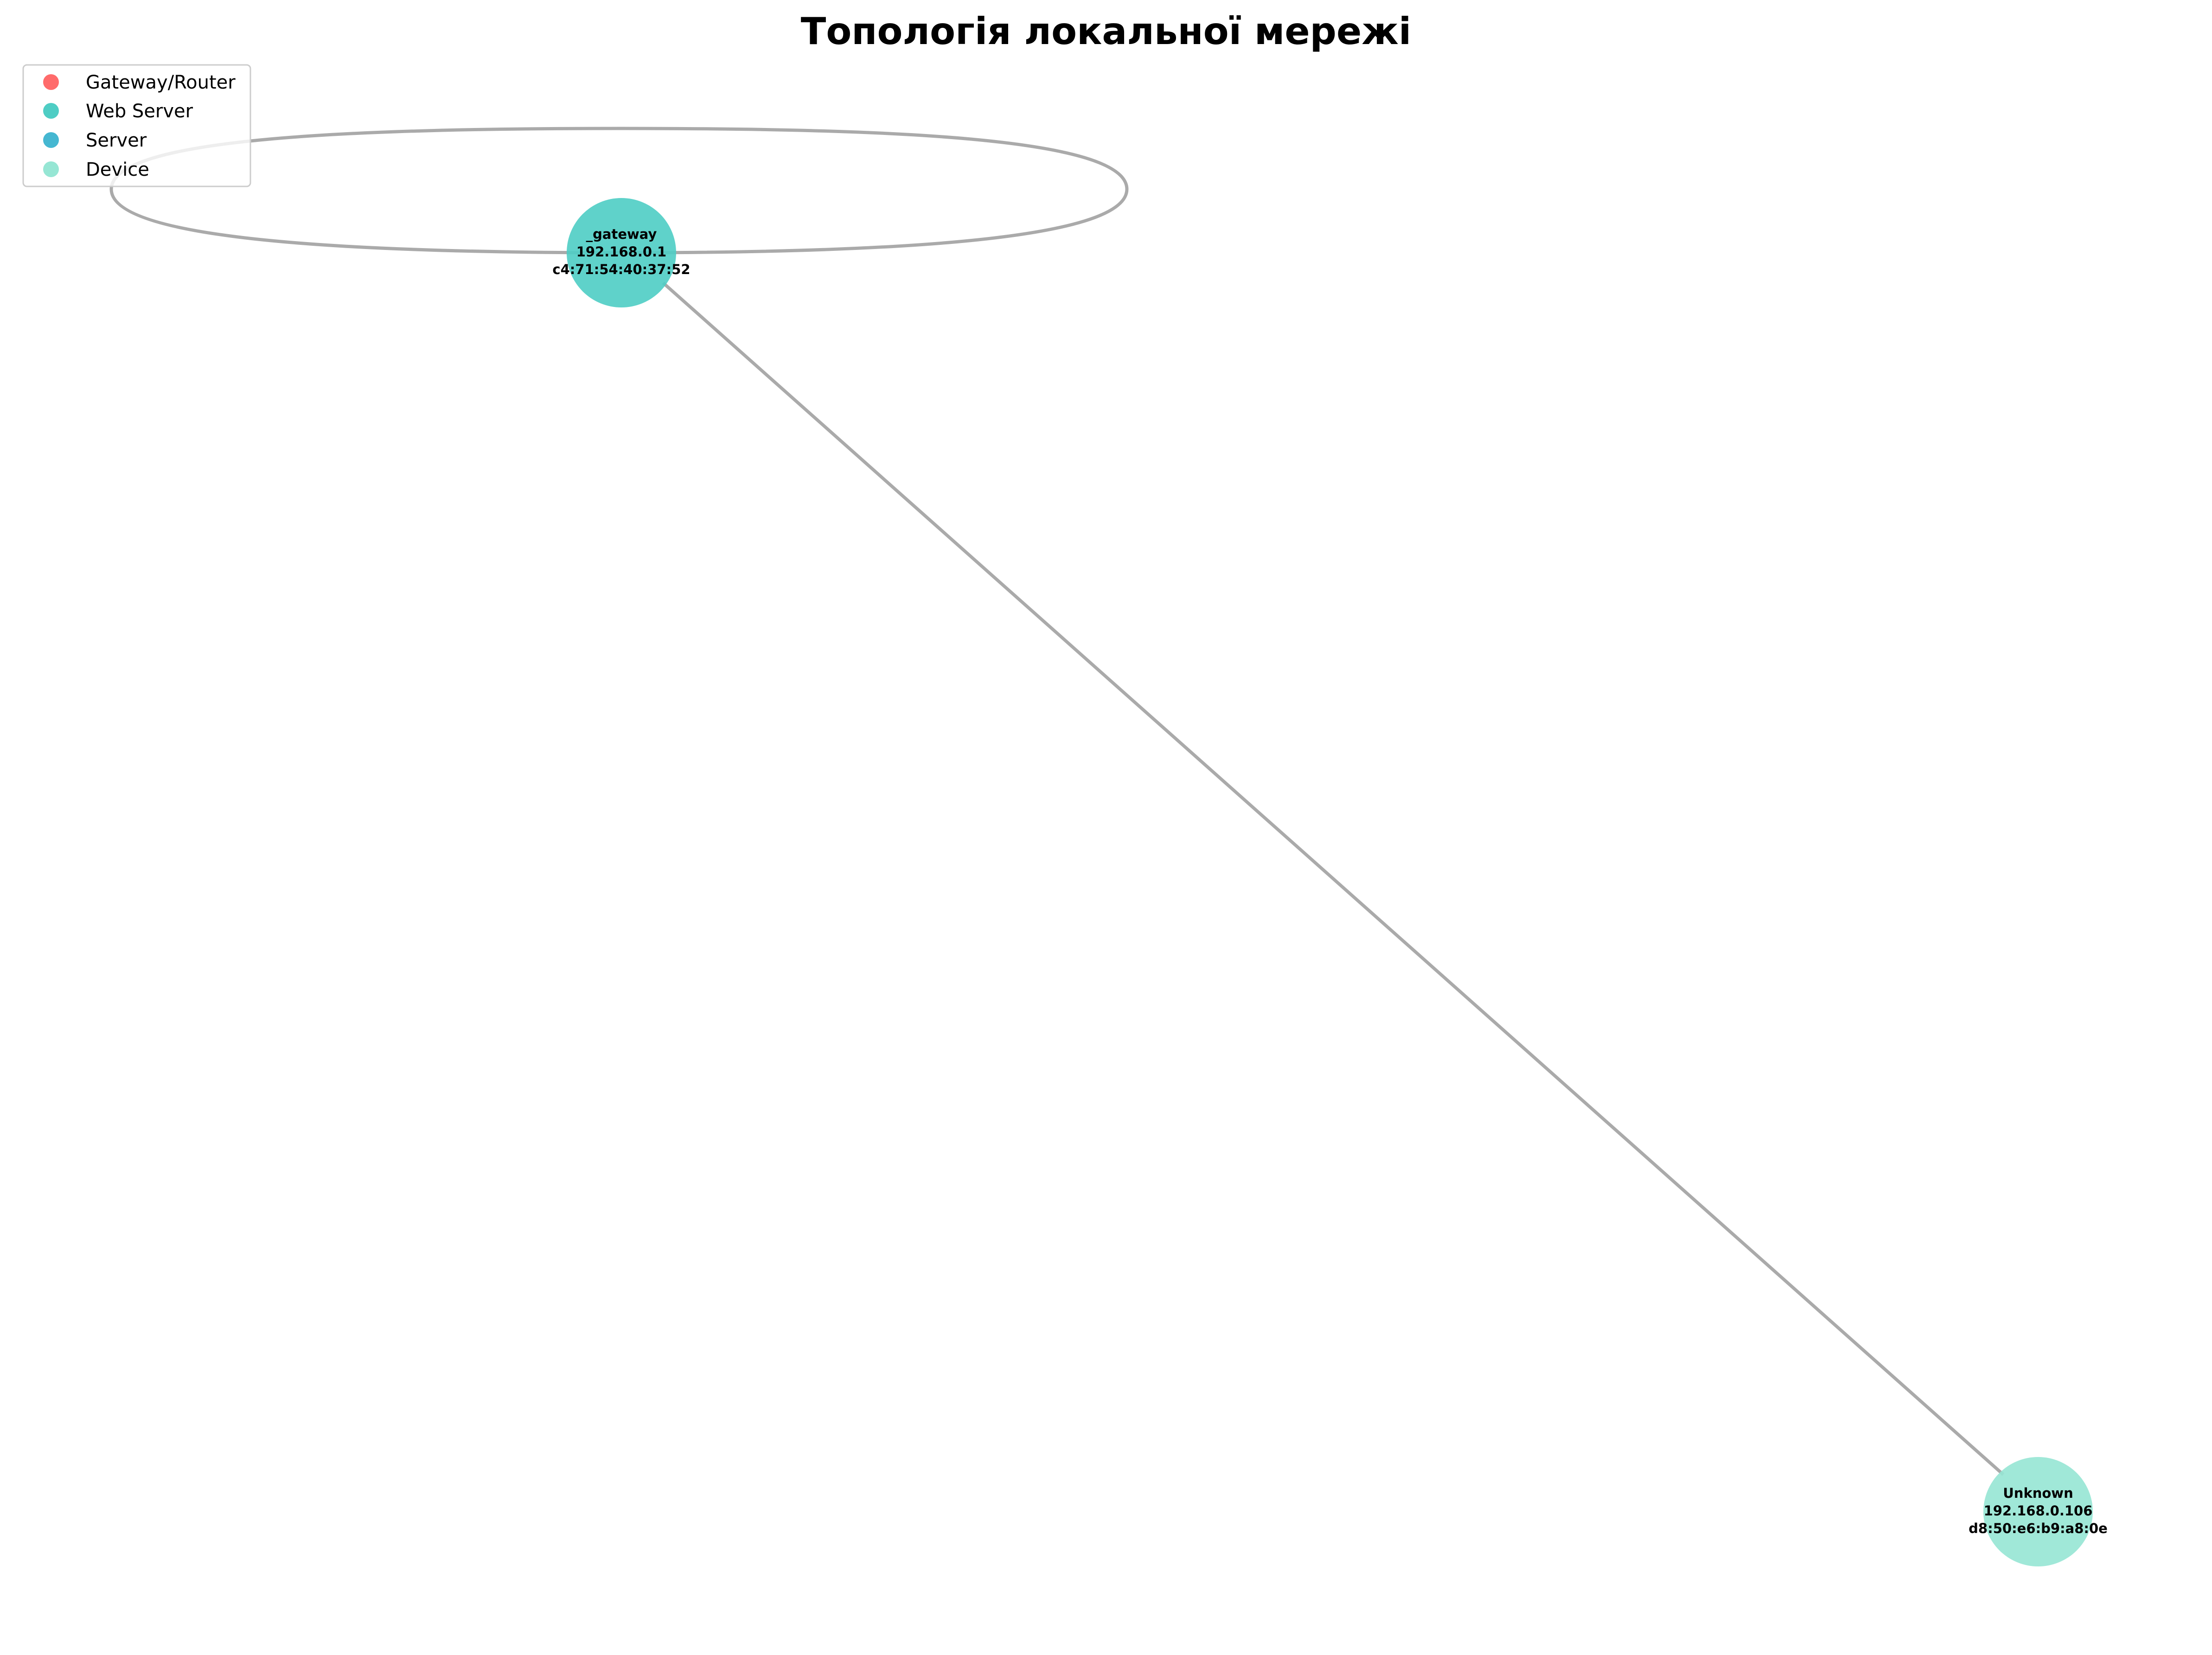 This screenshot has height=1655, width=2212. I want to click on node-gateway: _gateway 192.168.0.1 c4:71:54:40:37:52, so click(621, 253).